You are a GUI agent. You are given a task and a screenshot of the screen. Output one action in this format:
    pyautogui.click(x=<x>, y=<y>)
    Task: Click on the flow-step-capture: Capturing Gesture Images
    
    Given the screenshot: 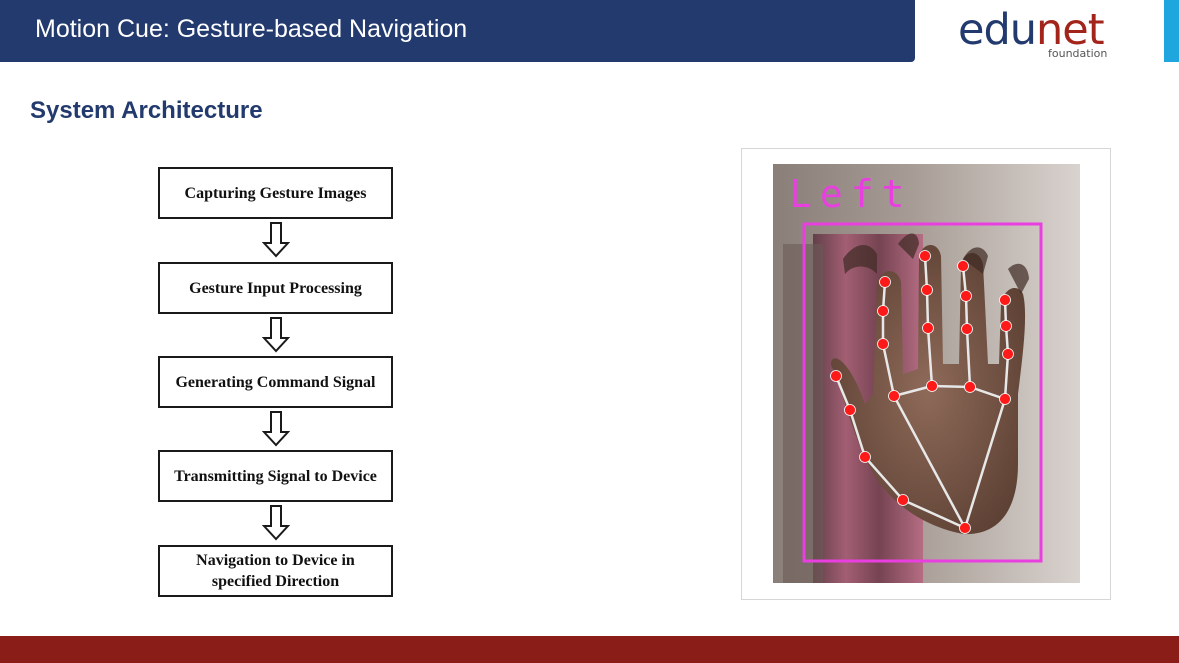 What is the action you would take?
    pyautogui.click(x=275, y=193)
    